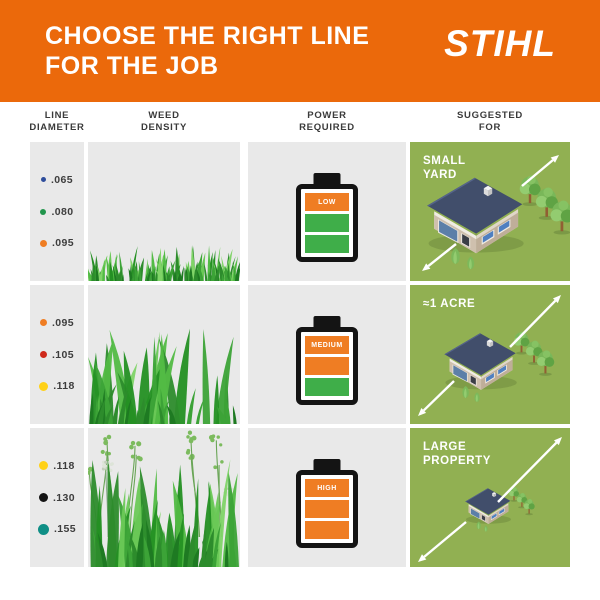  What do you see at coordinates (449, 304) in the screenshot?
I see `suggested-label: ≈1 ACRE` at bounding box center [449, 304].